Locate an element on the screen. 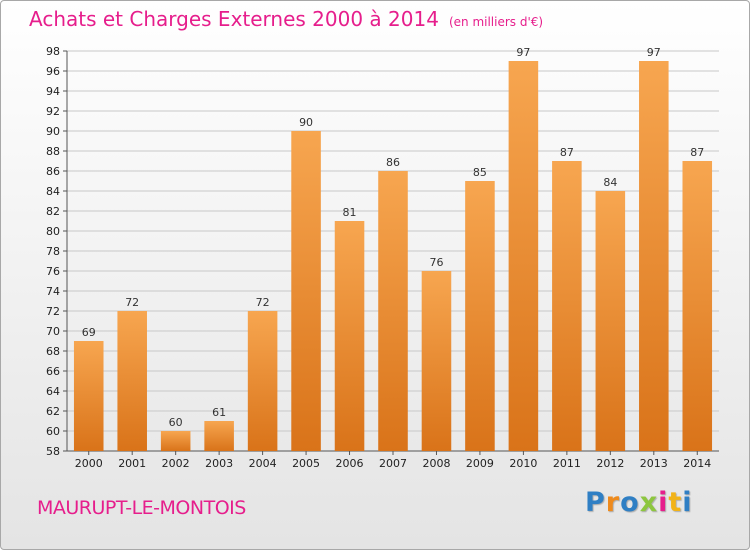 The height and width of the screenshot is (550, 750). y-tick-label: 76 is located at coordinates (53, 271).